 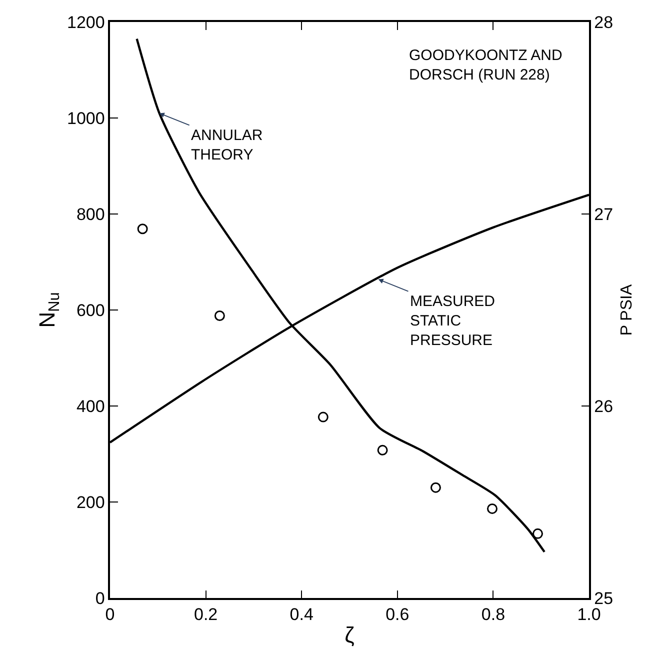 I want to click on annotation: ANNULAR THEORY, so click(x=227, y=145).